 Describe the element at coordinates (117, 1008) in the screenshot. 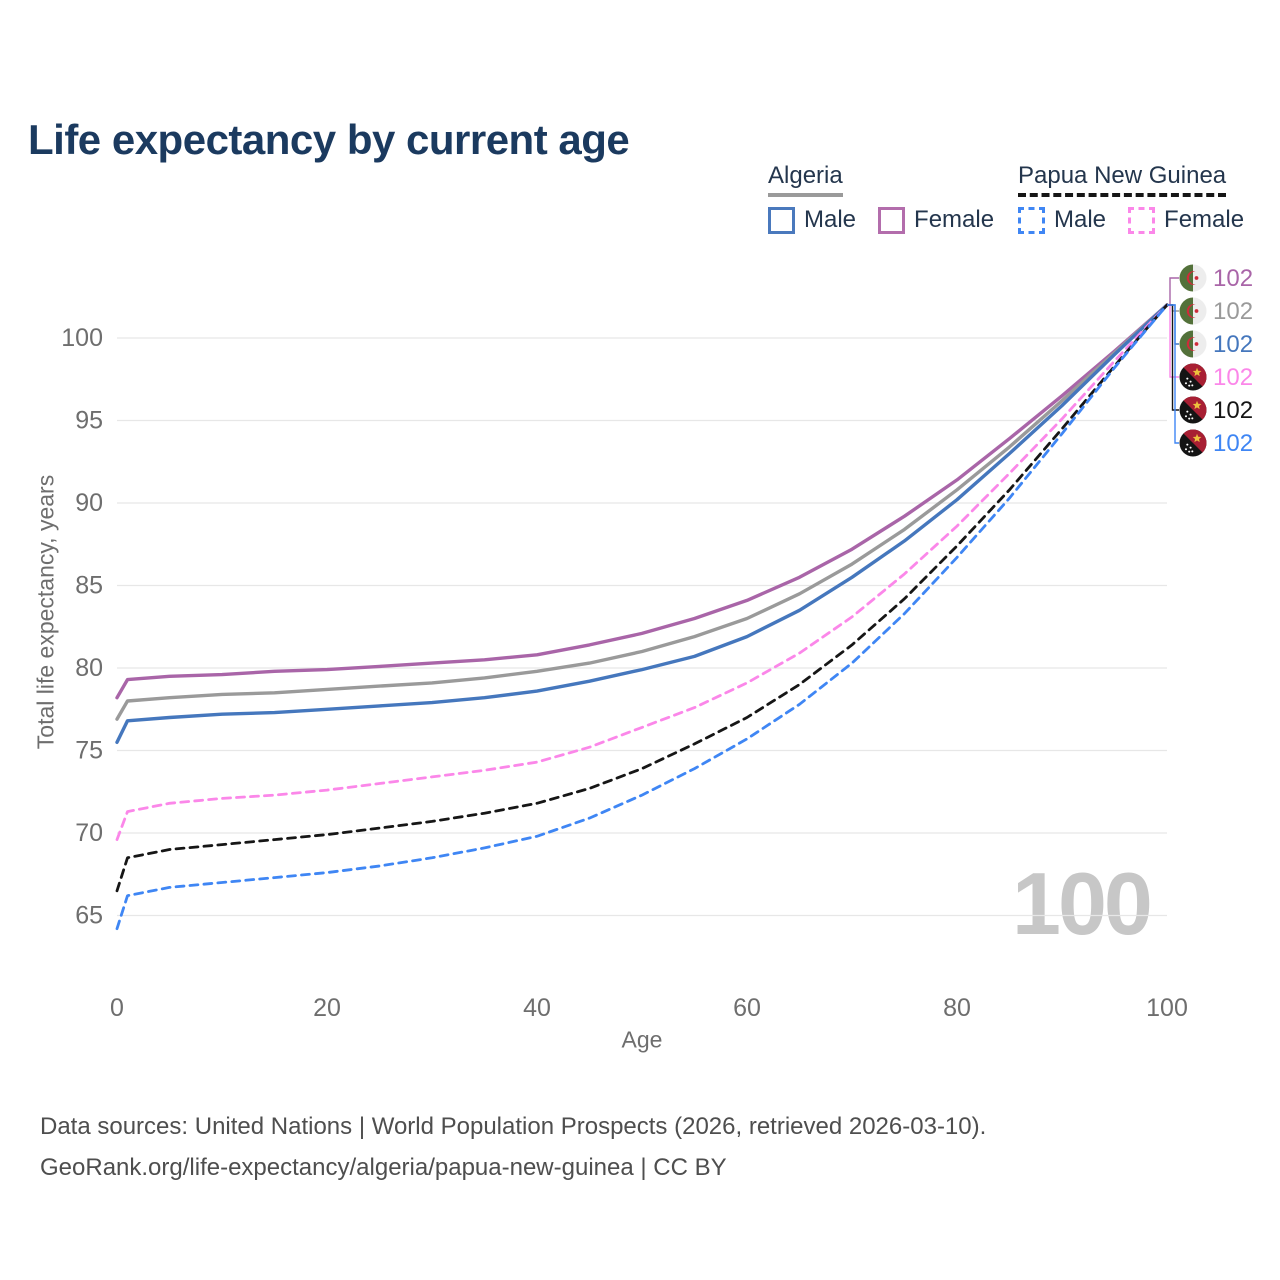

I see `x-tick-label: 0` at that location.